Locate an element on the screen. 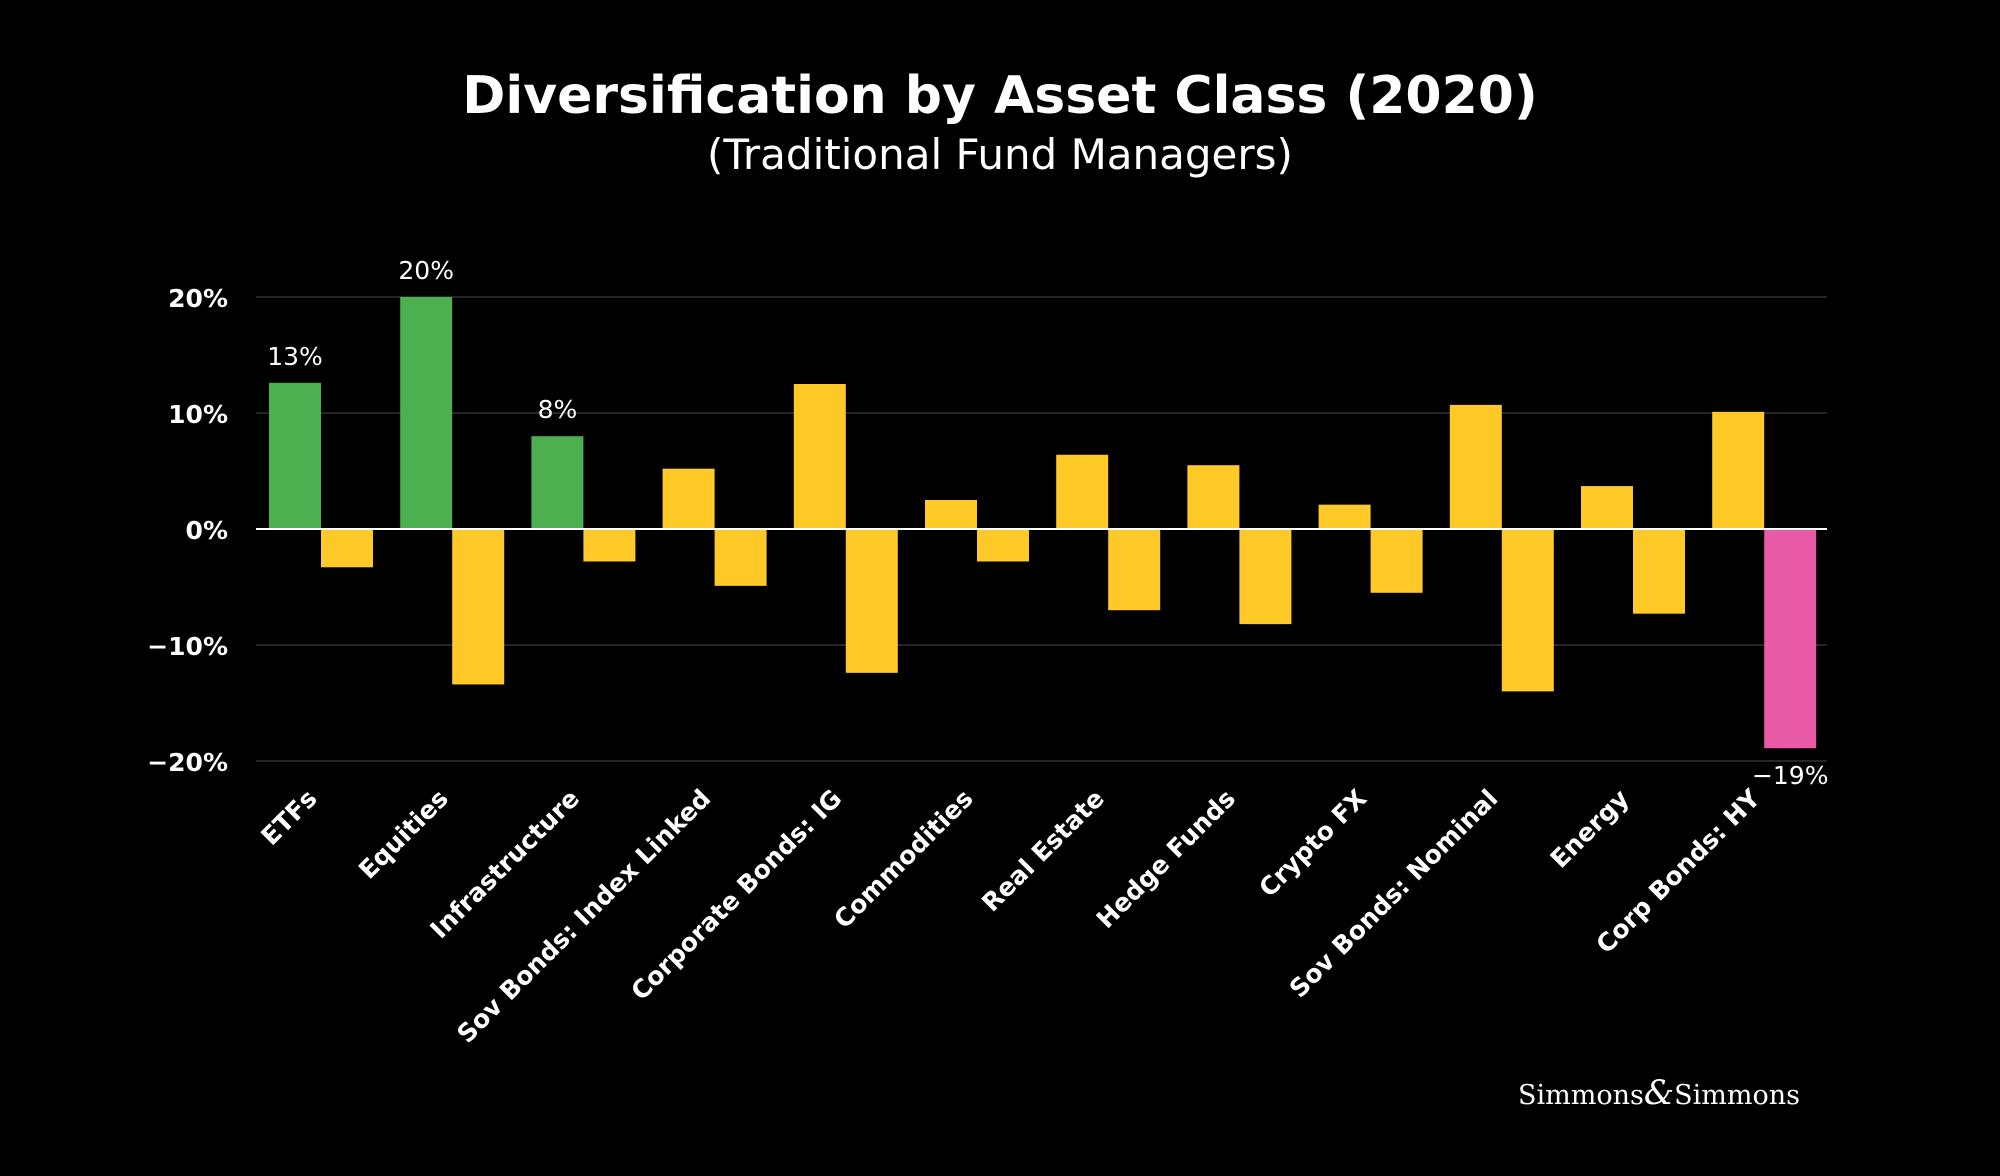  chart-title: Diversification by Asset Class (2020) is located at coordinates (1000, 96).